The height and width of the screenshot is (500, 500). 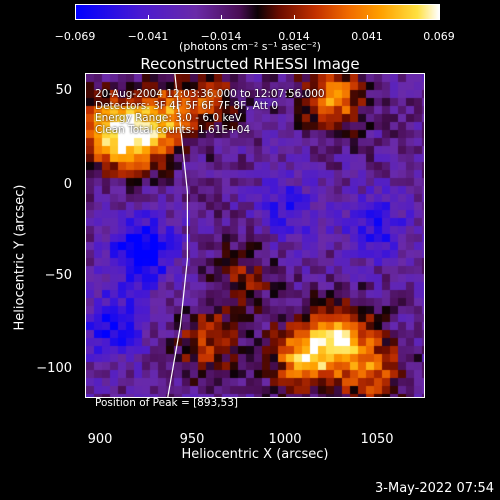 I want to click on y-tick-label: 50, so click(x=63, y=90).